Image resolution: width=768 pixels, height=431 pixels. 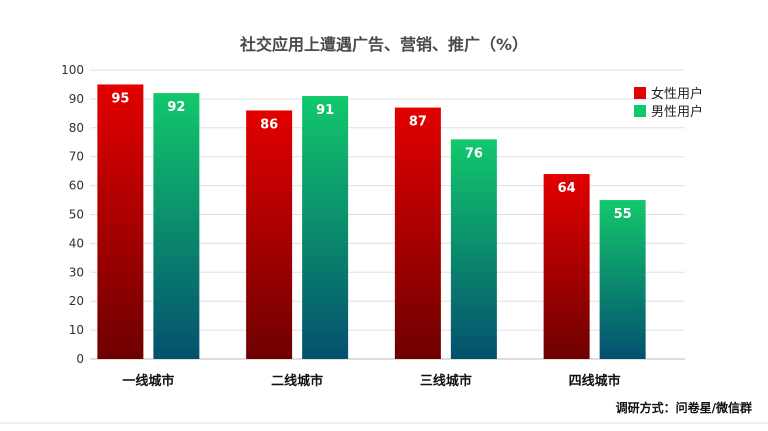 What do you see at coordinates (76, 243) in the screenshot?
I see `y-tick-label: 40` at bounding box center [76, 243].